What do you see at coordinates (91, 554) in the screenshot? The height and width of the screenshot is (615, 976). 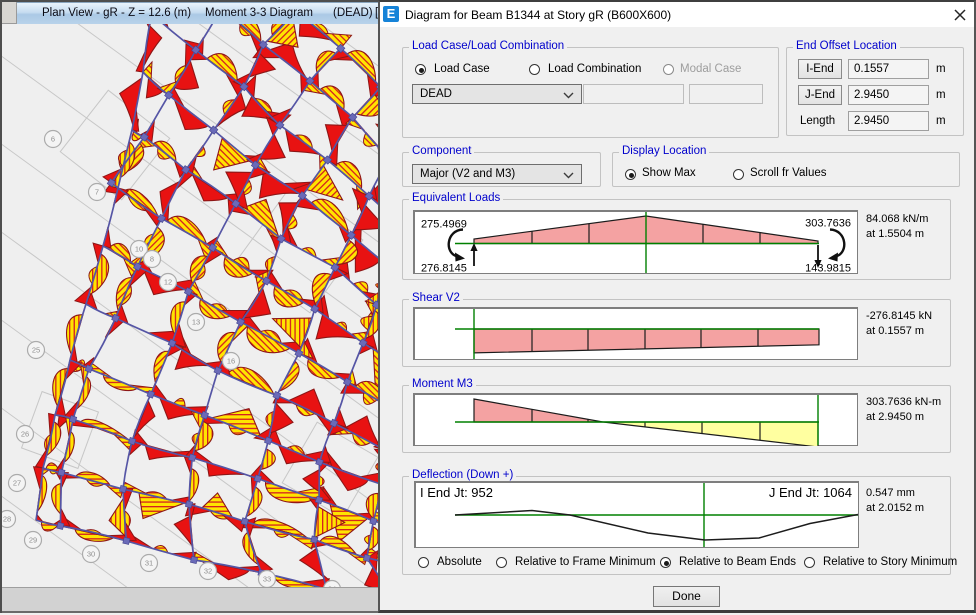 I see `svg-text: 30` at bounding box center [91, 554].